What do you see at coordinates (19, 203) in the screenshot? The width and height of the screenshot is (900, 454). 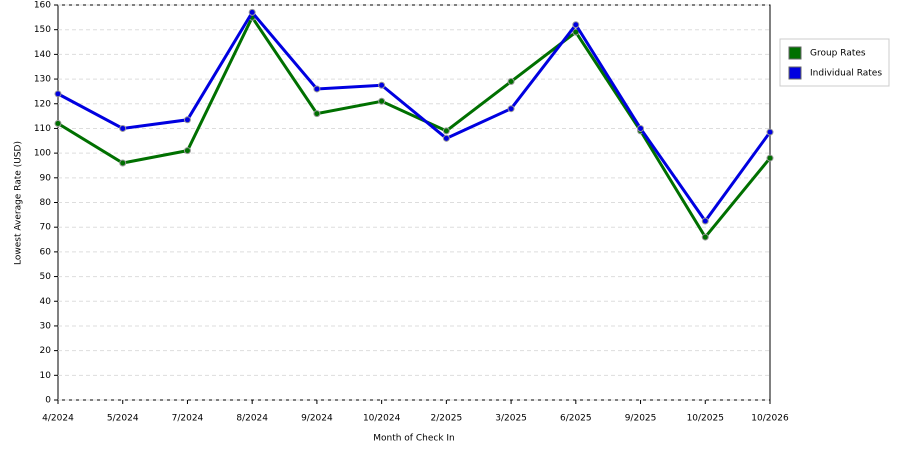 I see `y-axis-label: Lowest Average Rate (USD)` at bounding box center [19, 203].